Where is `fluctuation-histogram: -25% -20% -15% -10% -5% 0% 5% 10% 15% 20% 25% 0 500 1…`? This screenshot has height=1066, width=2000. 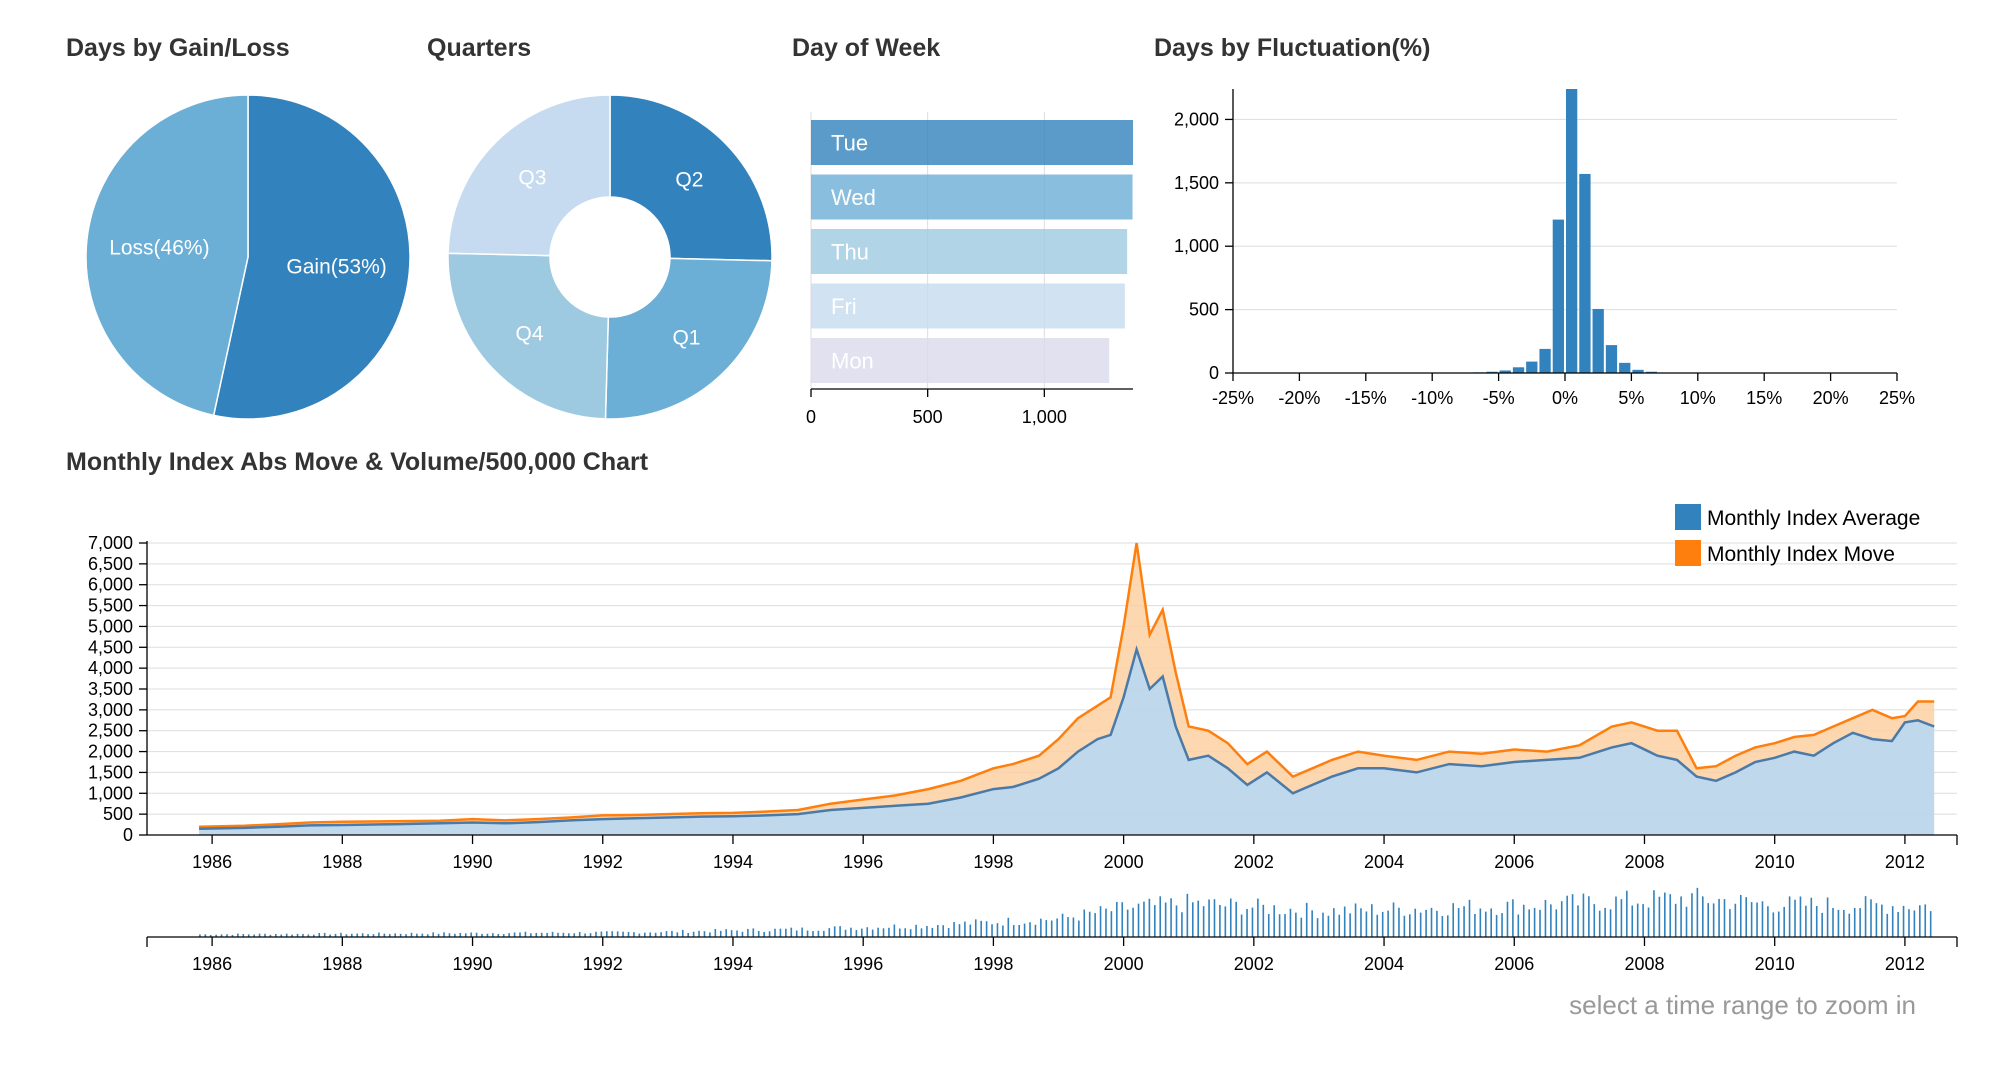
fluctuation-histogram: -25% -20% -15% -10% -5% 0% 5% 10% 15% 20% 25% 0 500 1… is located at coordinates (1544, 248).